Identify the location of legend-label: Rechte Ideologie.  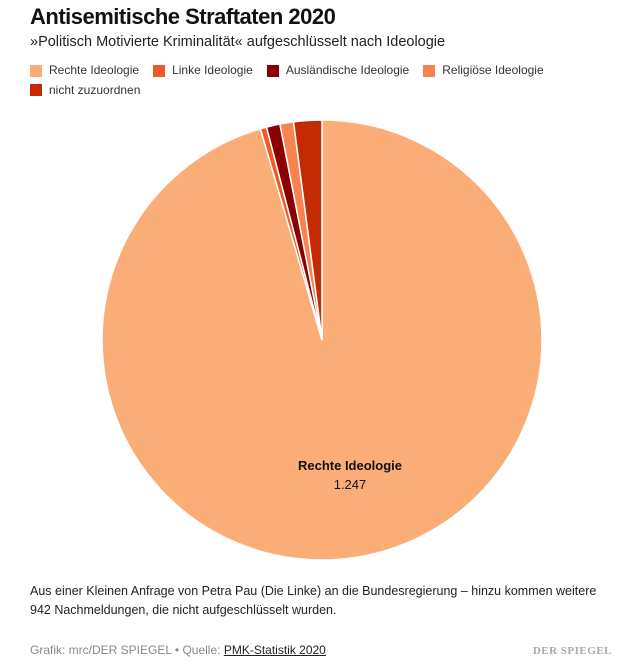
(94, 70).